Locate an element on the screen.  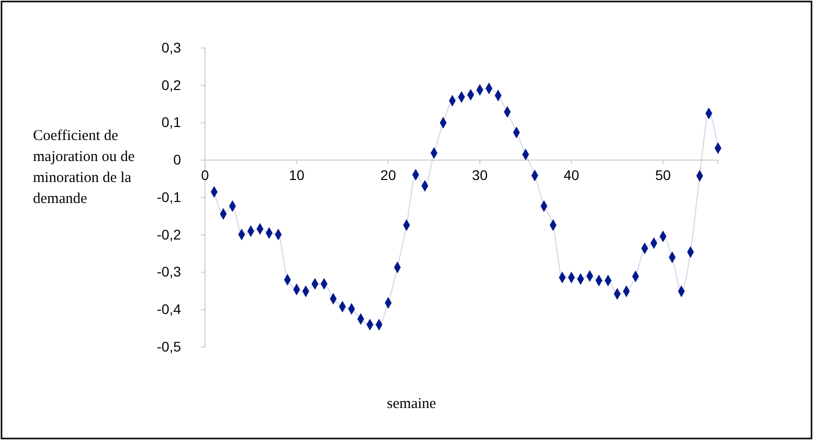
y-tick-label: 0,2 is located at coordinates (172, 84).